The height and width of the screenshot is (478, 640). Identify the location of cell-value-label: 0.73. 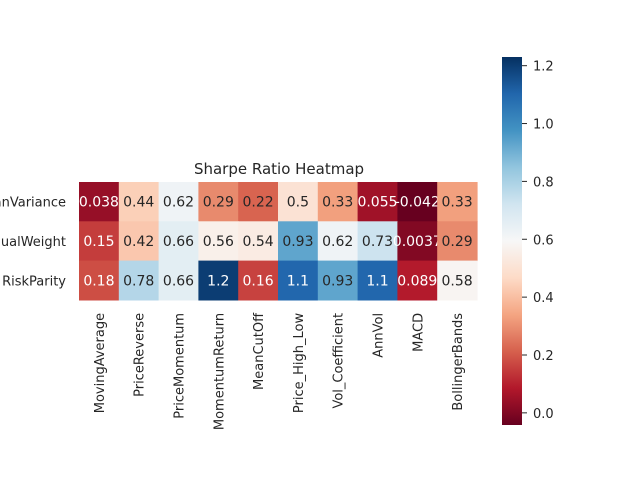
(377, 242).